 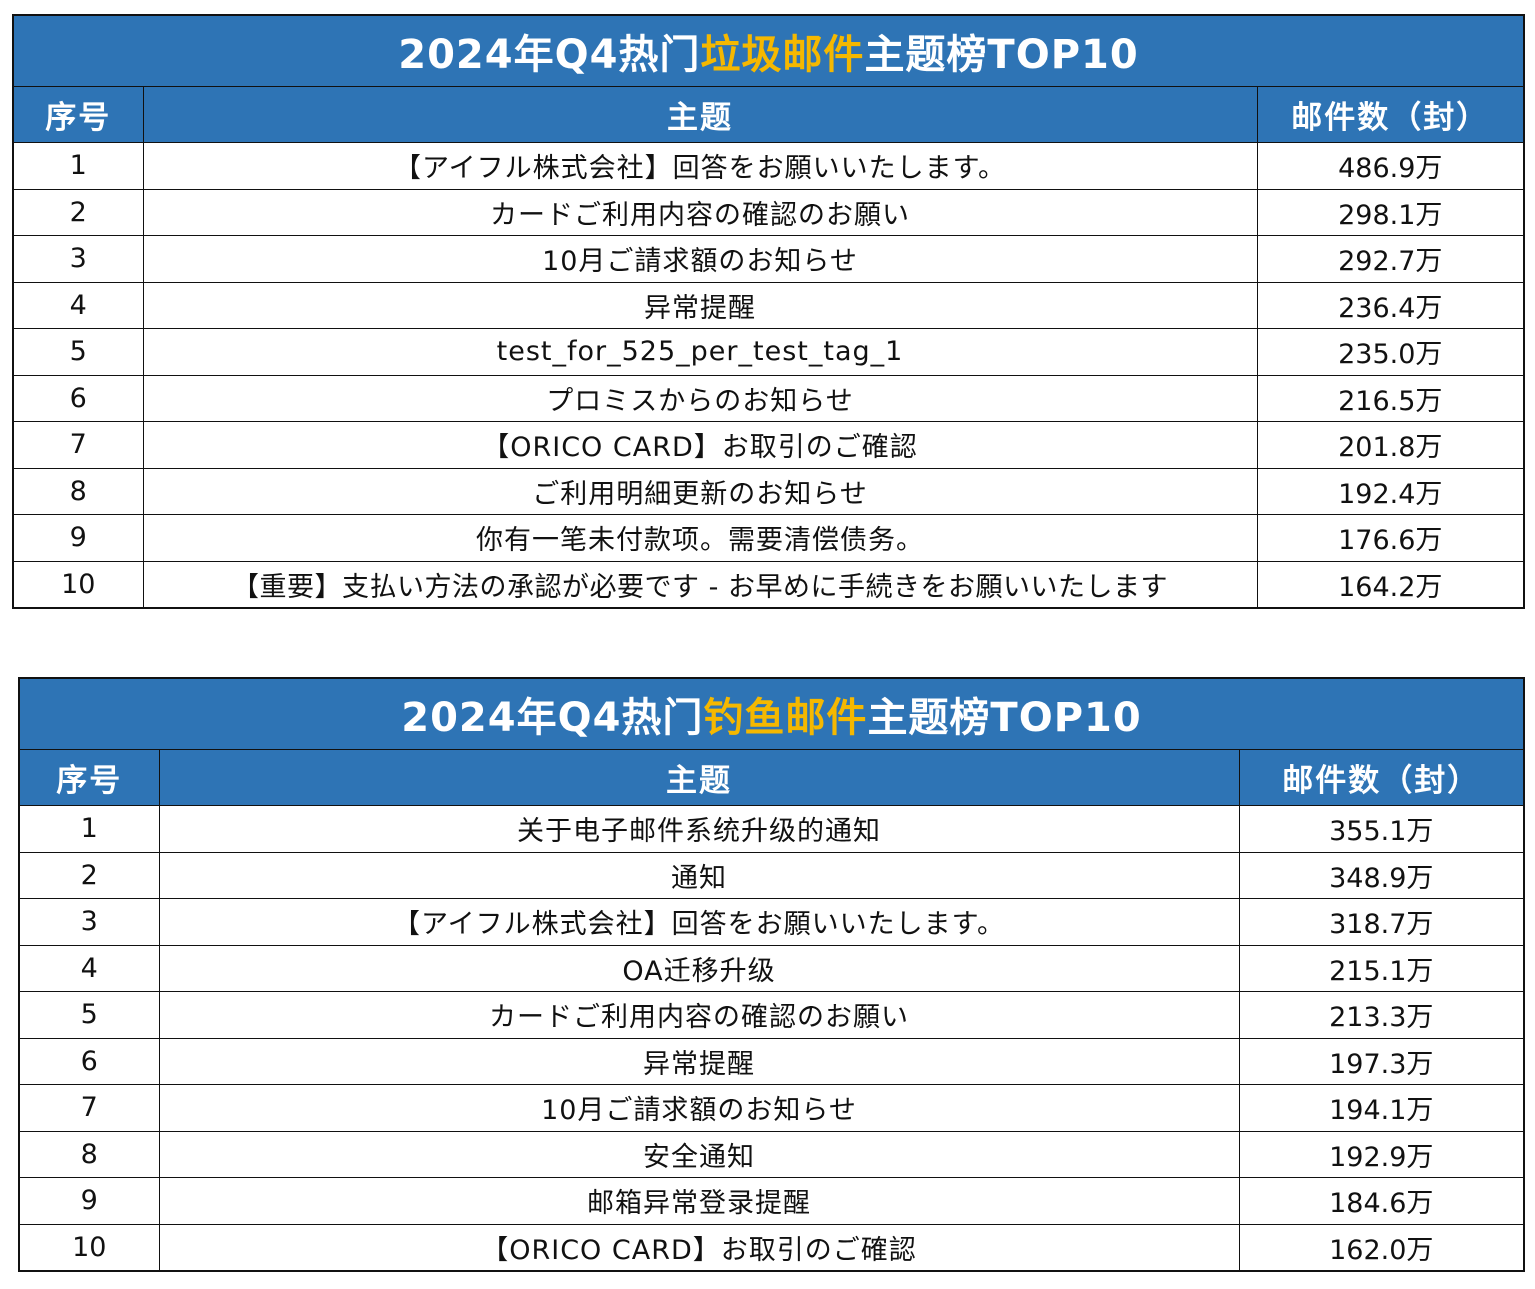 I want to click on table-row: 6 异常提醒 197.3万, so click(x=771, y=1061).